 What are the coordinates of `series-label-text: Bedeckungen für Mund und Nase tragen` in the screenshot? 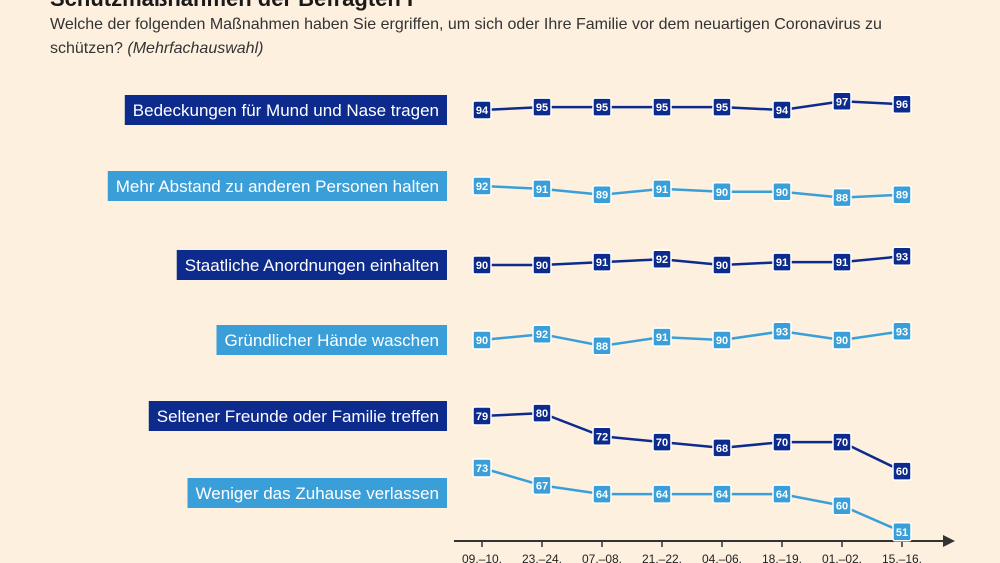 It's located at (286, 110).